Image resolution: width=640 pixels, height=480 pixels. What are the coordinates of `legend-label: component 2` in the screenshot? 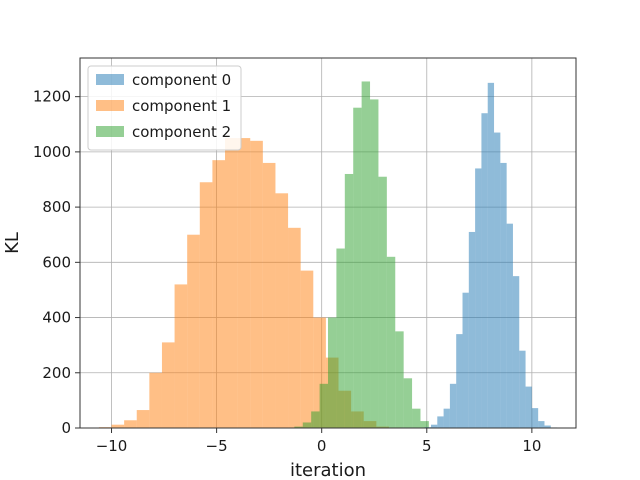 It's located at (181, 132).